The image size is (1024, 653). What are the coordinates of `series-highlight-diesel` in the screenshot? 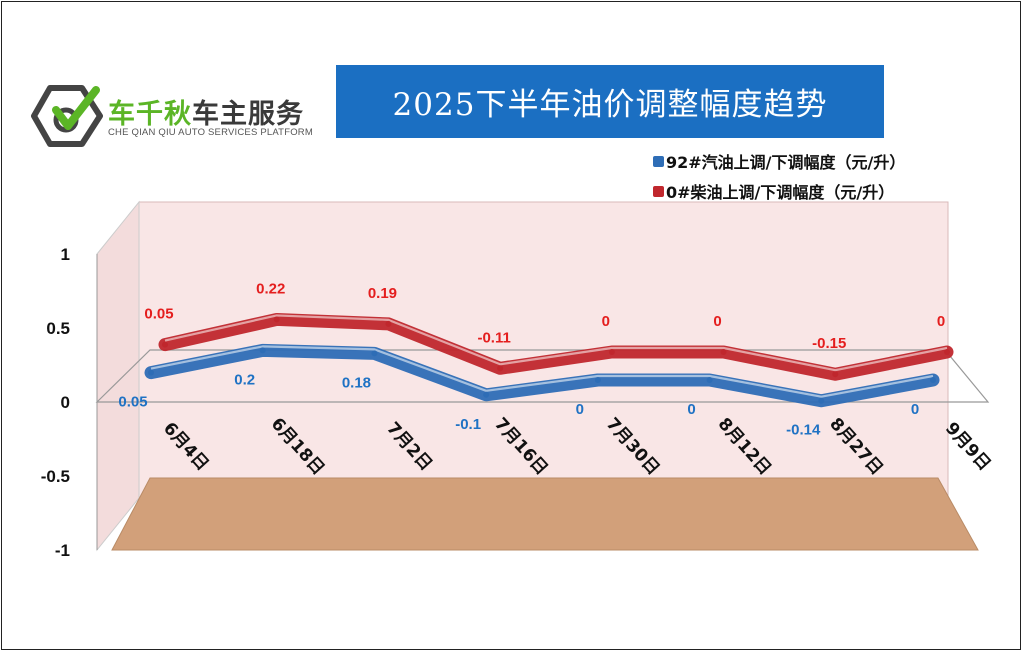 It's located at (556, 343).